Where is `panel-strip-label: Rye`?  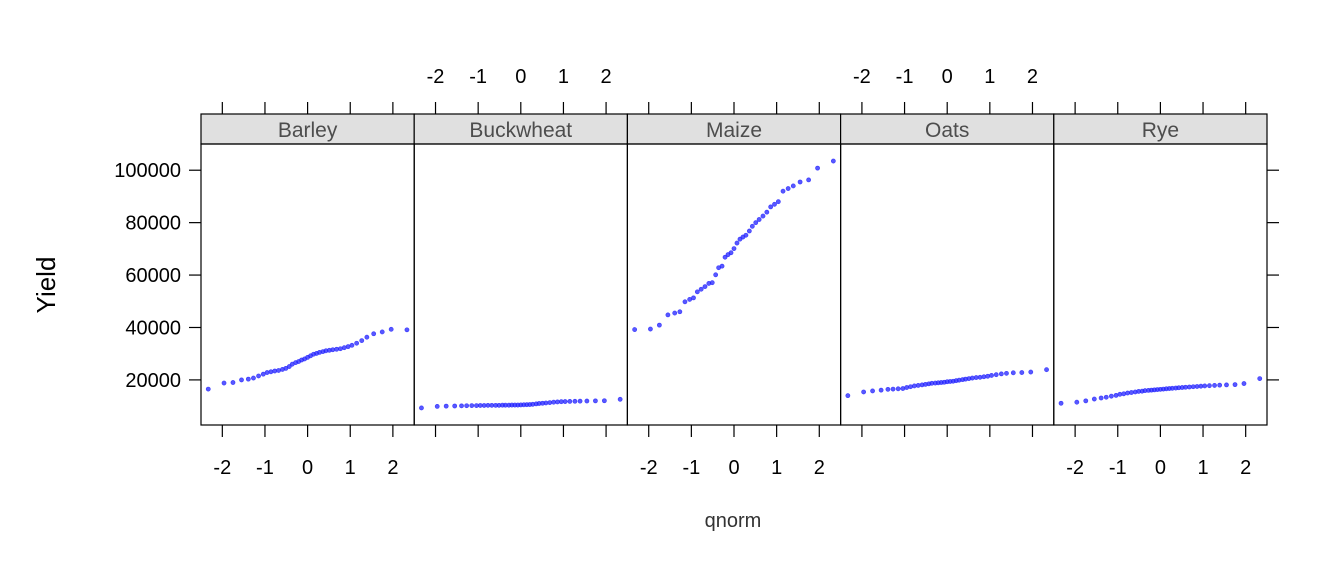
panel-strip-label: Rye is located at coordinates (1160, 130).